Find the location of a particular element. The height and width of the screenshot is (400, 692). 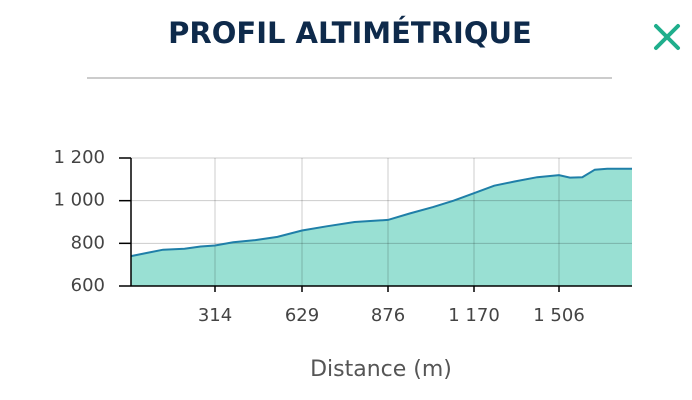

close-icon-stroke is located at coordinates (667, 37).